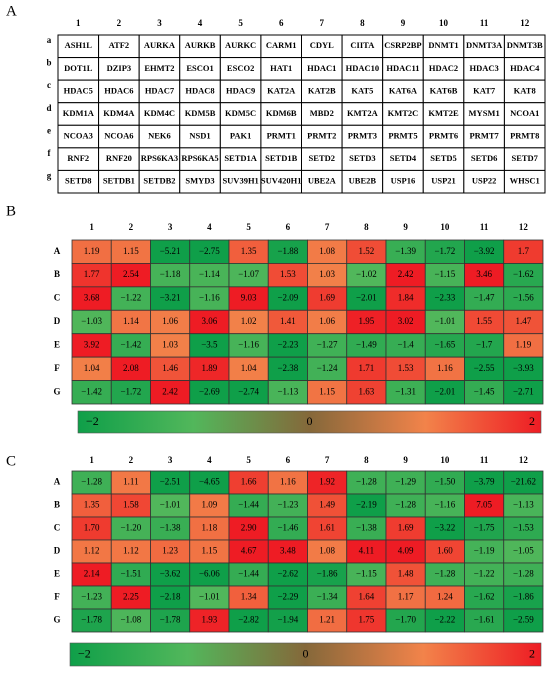 This screenshot has width=550, height=673. Describe the element at coordinates (367, 251) in the screenshot. I see `cell-value: 1.52` at that location.